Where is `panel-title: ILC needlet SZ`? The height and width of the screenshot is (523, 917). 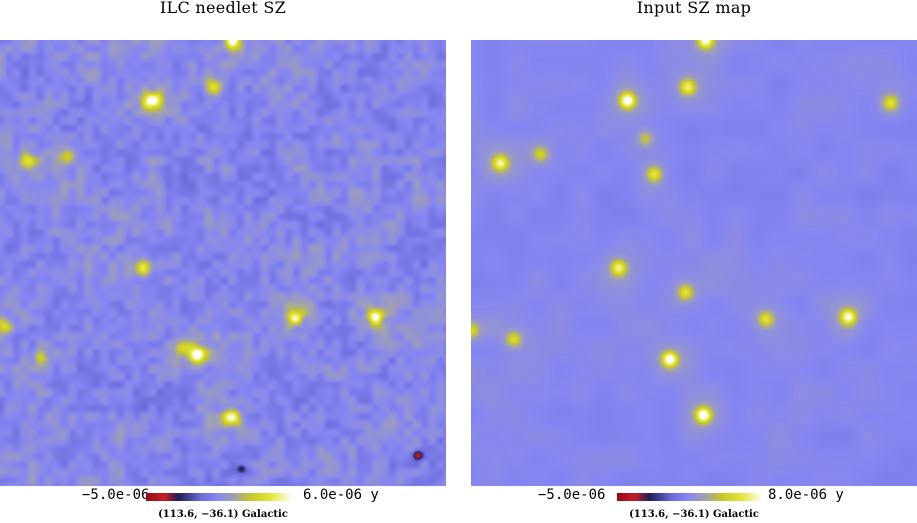
panel-title: ILC needlet SZ is located at coordinates (223, 8).